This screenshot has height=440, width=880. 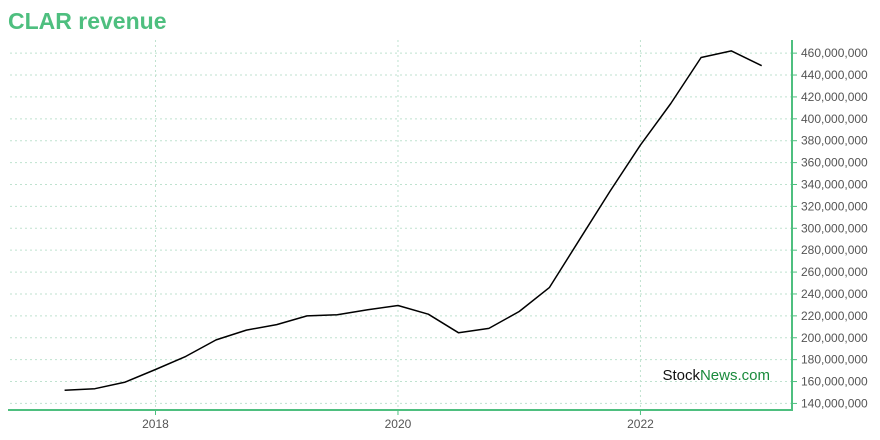 What do you see at coordinates (834, 272) in the screenshot?
I see `y-tick-label: 260,000,000` at bounding box center [834, 272].